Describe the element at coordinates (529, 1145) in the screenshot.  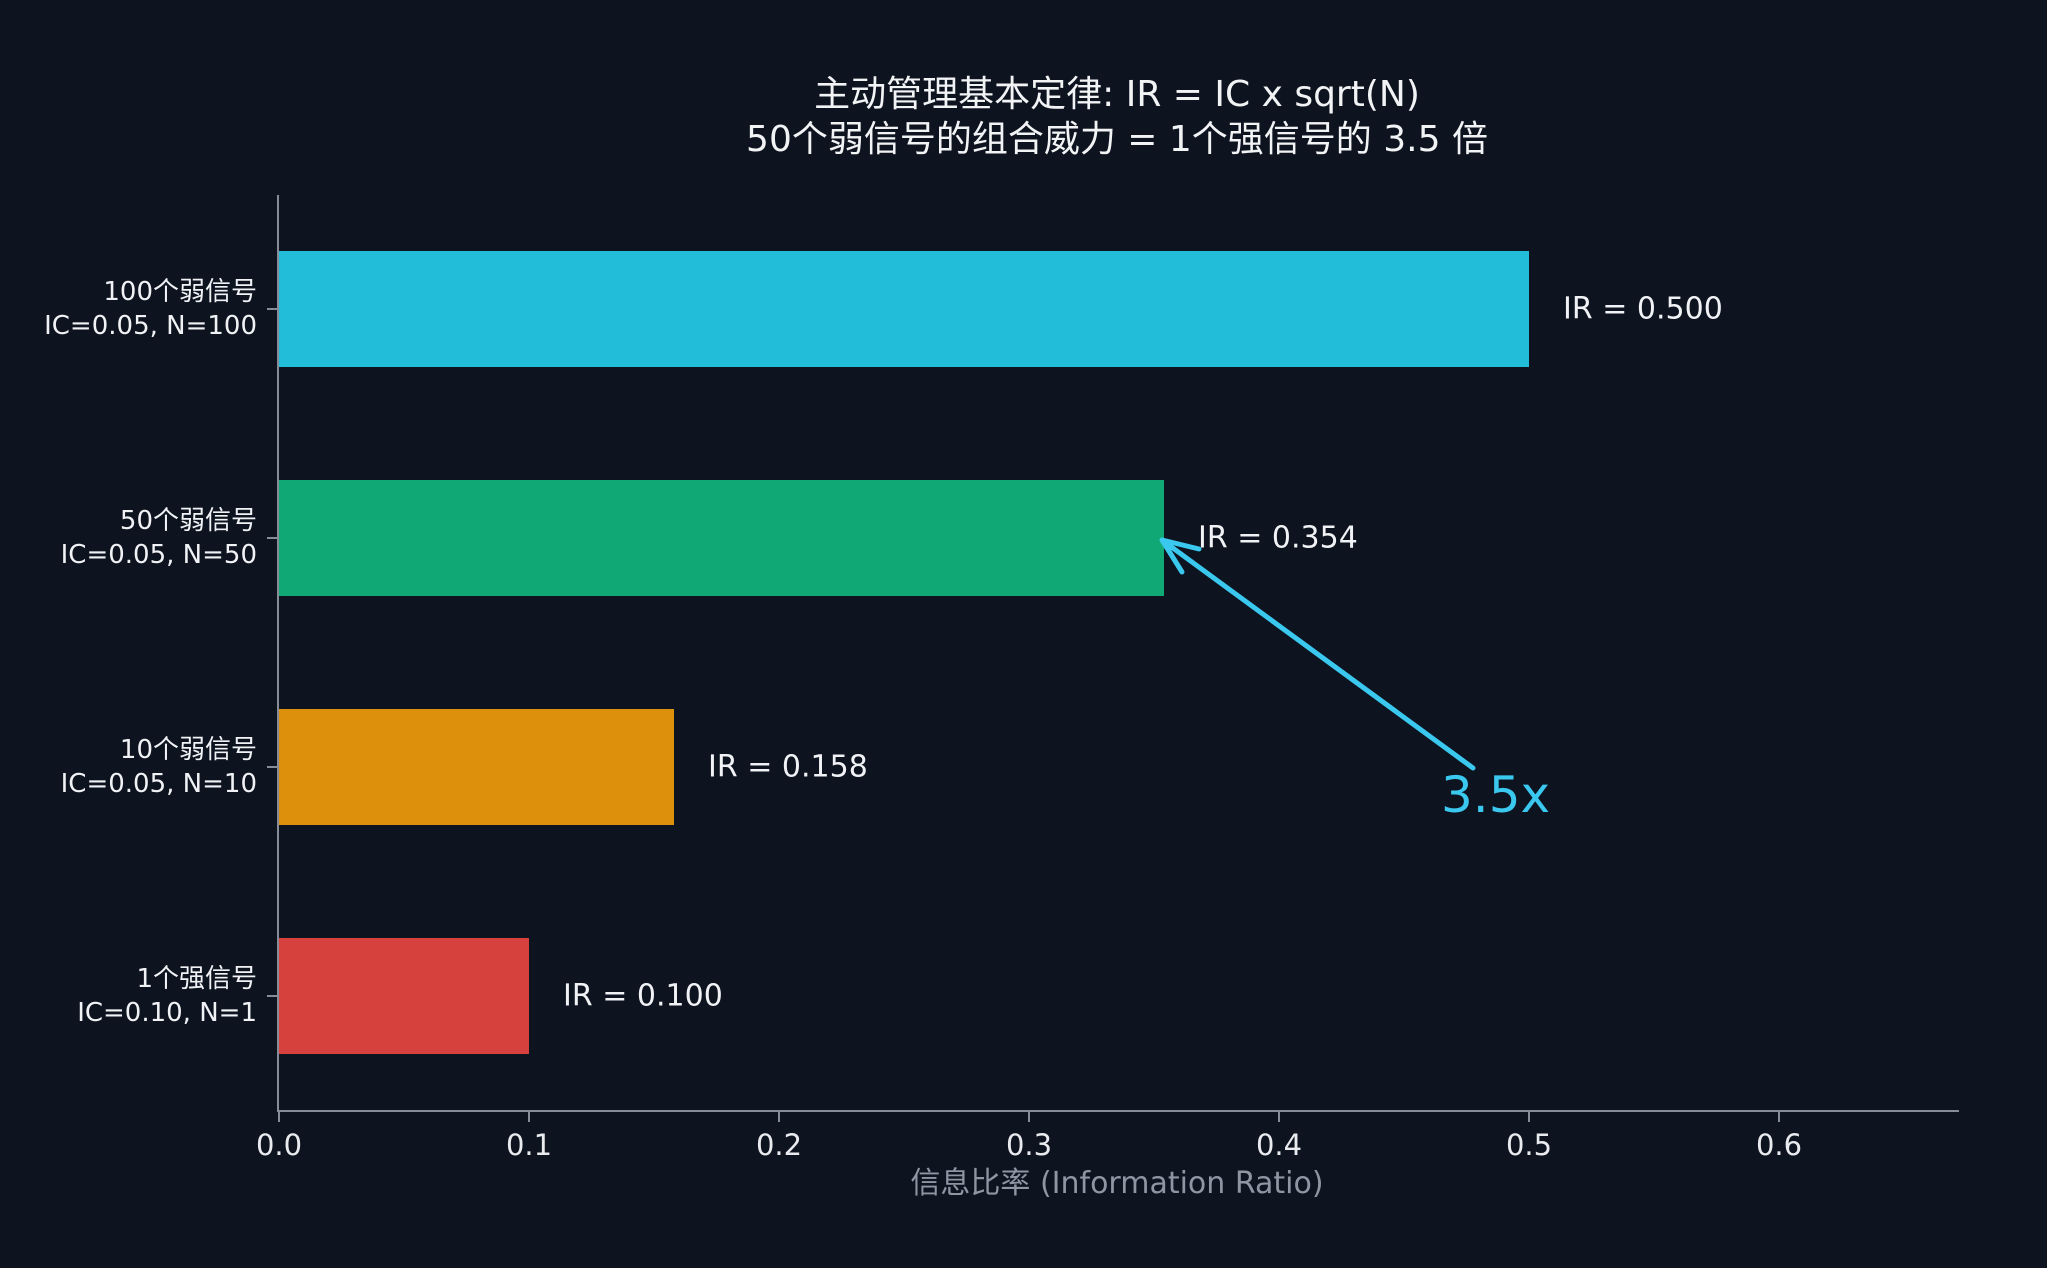
I see `x-tick-label: 0.1` at that location.